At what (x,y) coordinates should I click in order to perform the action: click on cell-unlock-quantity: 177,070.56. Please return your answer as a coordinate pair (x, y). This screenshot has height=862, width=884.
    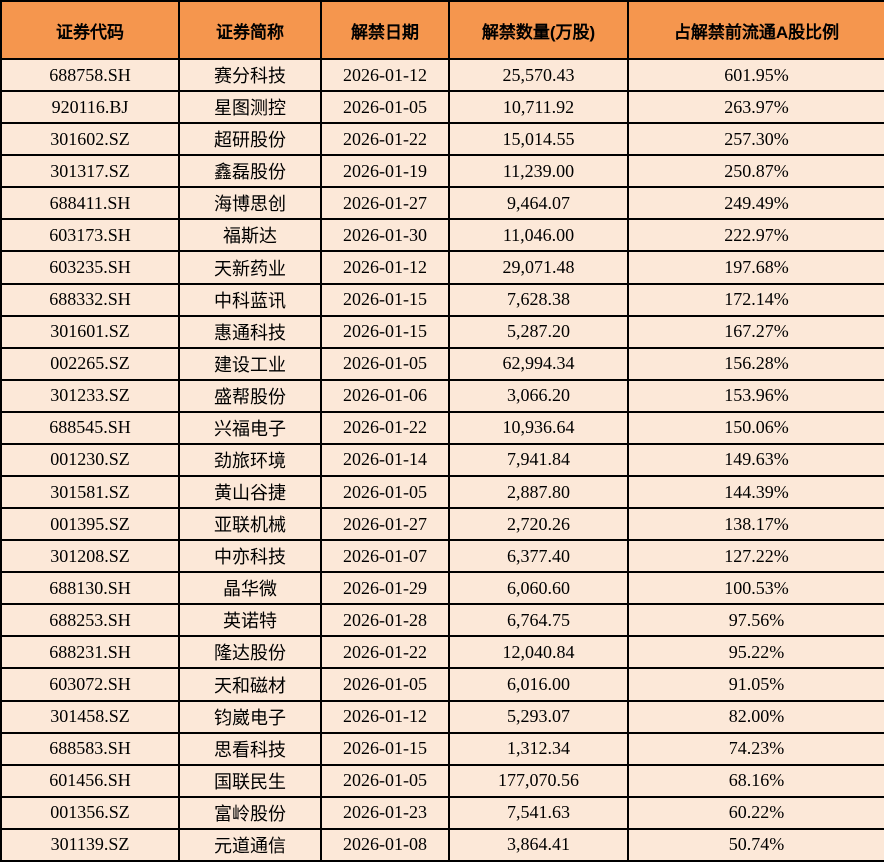
    Looking at the image, I should click on (538, 780).